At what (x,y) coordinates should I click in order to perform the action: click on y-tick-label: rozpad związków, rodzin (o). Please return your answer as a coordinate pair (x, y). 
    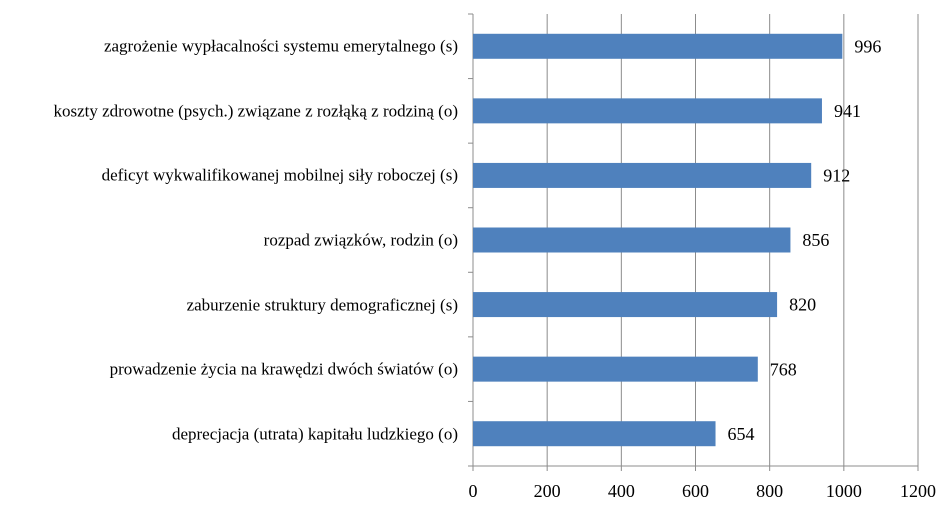
    Looking at the image, I should click on (360, 240).